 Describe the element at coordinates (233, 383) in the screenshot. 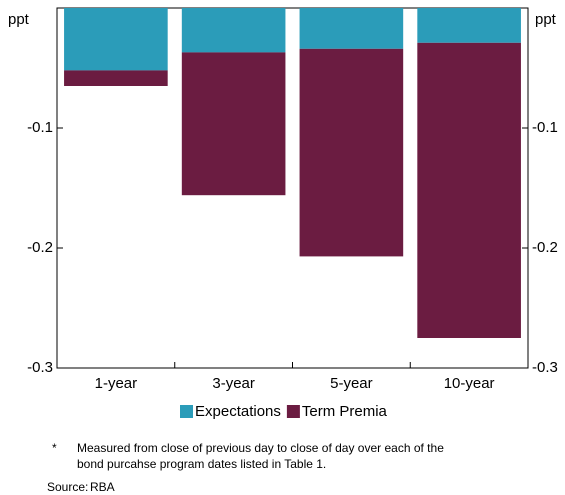

I see `x-tick-label: 3-year` at that location.